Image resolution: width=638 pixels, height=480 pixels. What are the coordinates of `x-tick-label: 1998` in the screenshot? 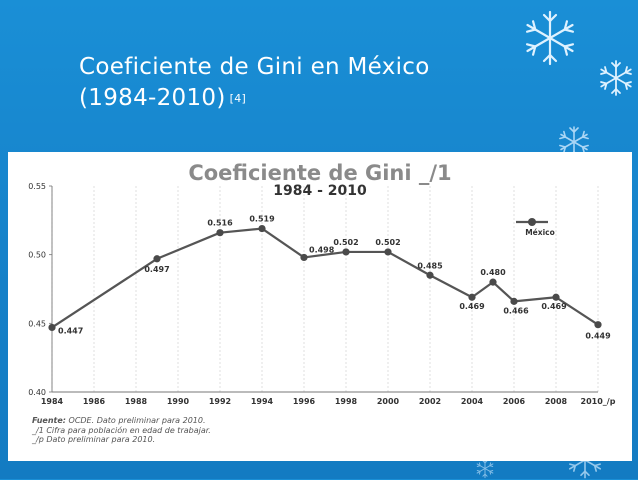 It's located at (346, 401).